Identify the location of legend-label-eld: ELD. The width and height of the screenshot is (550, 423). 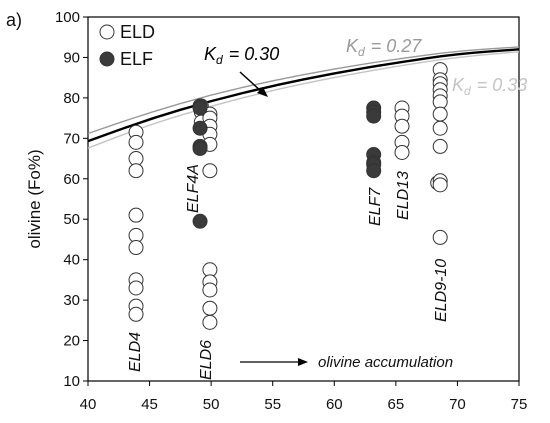
(137, 32).